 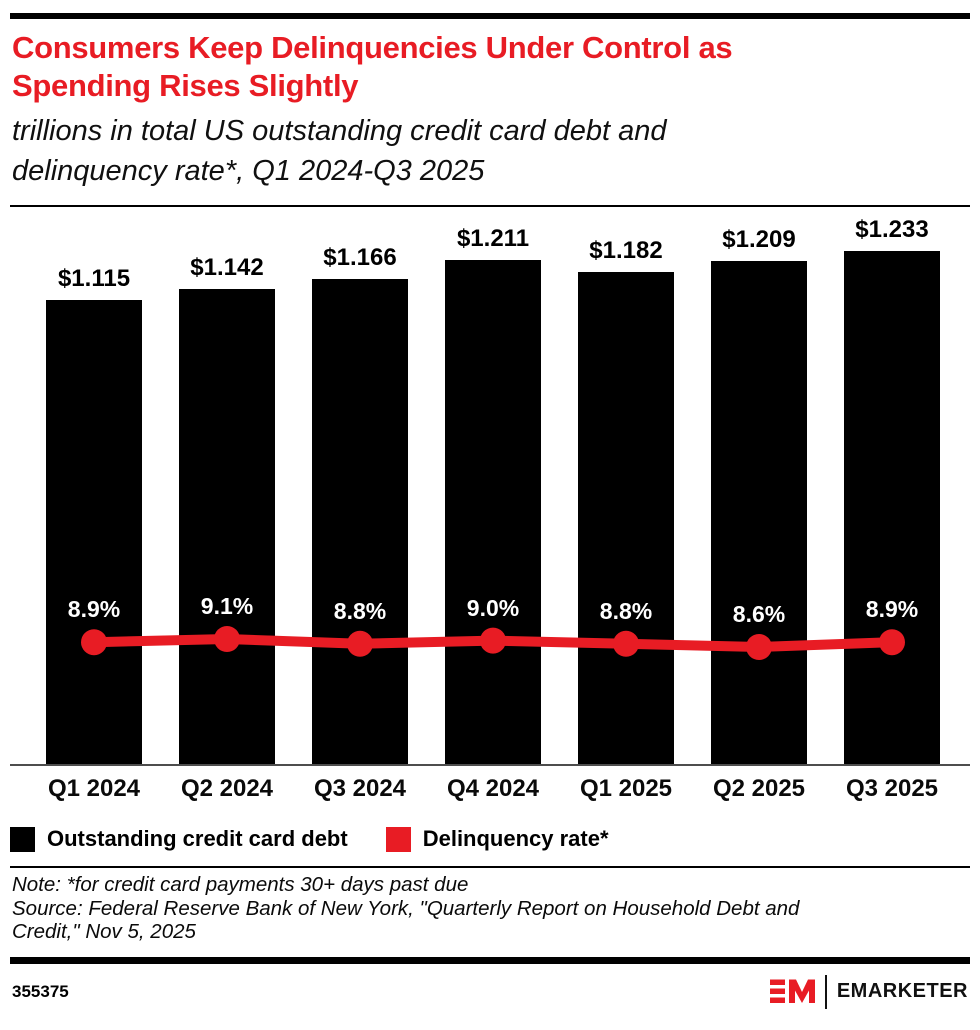 What do you see at coordinates (759, 614) in the screenshot?
I see `rate-label: 8.6%` at bounding box center [759, 614].